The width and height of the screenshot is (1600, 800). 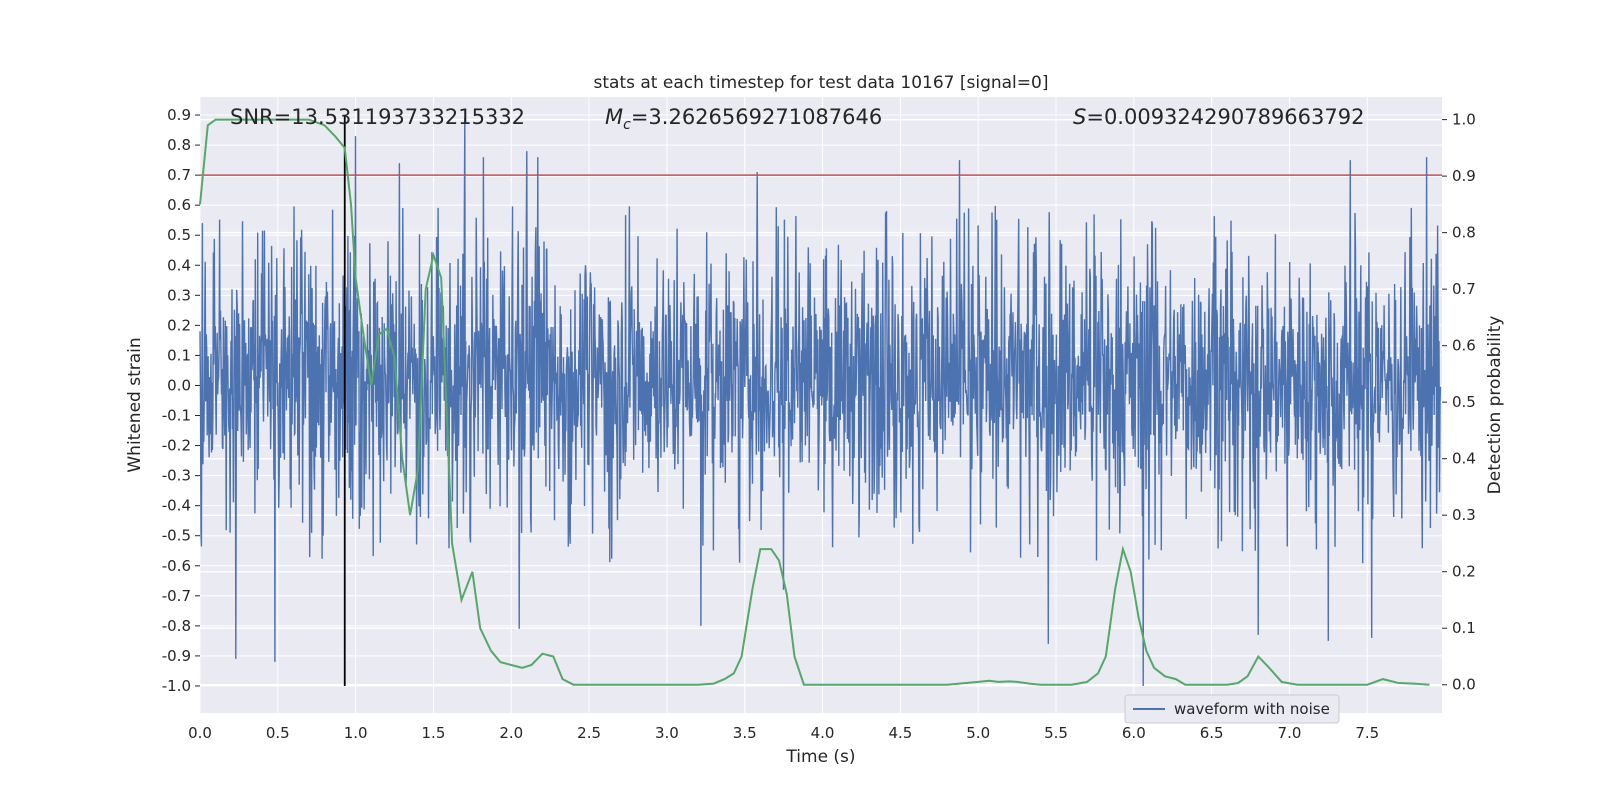 I want to click on x-tick-label: 5.0, so click(x=978, y=733).